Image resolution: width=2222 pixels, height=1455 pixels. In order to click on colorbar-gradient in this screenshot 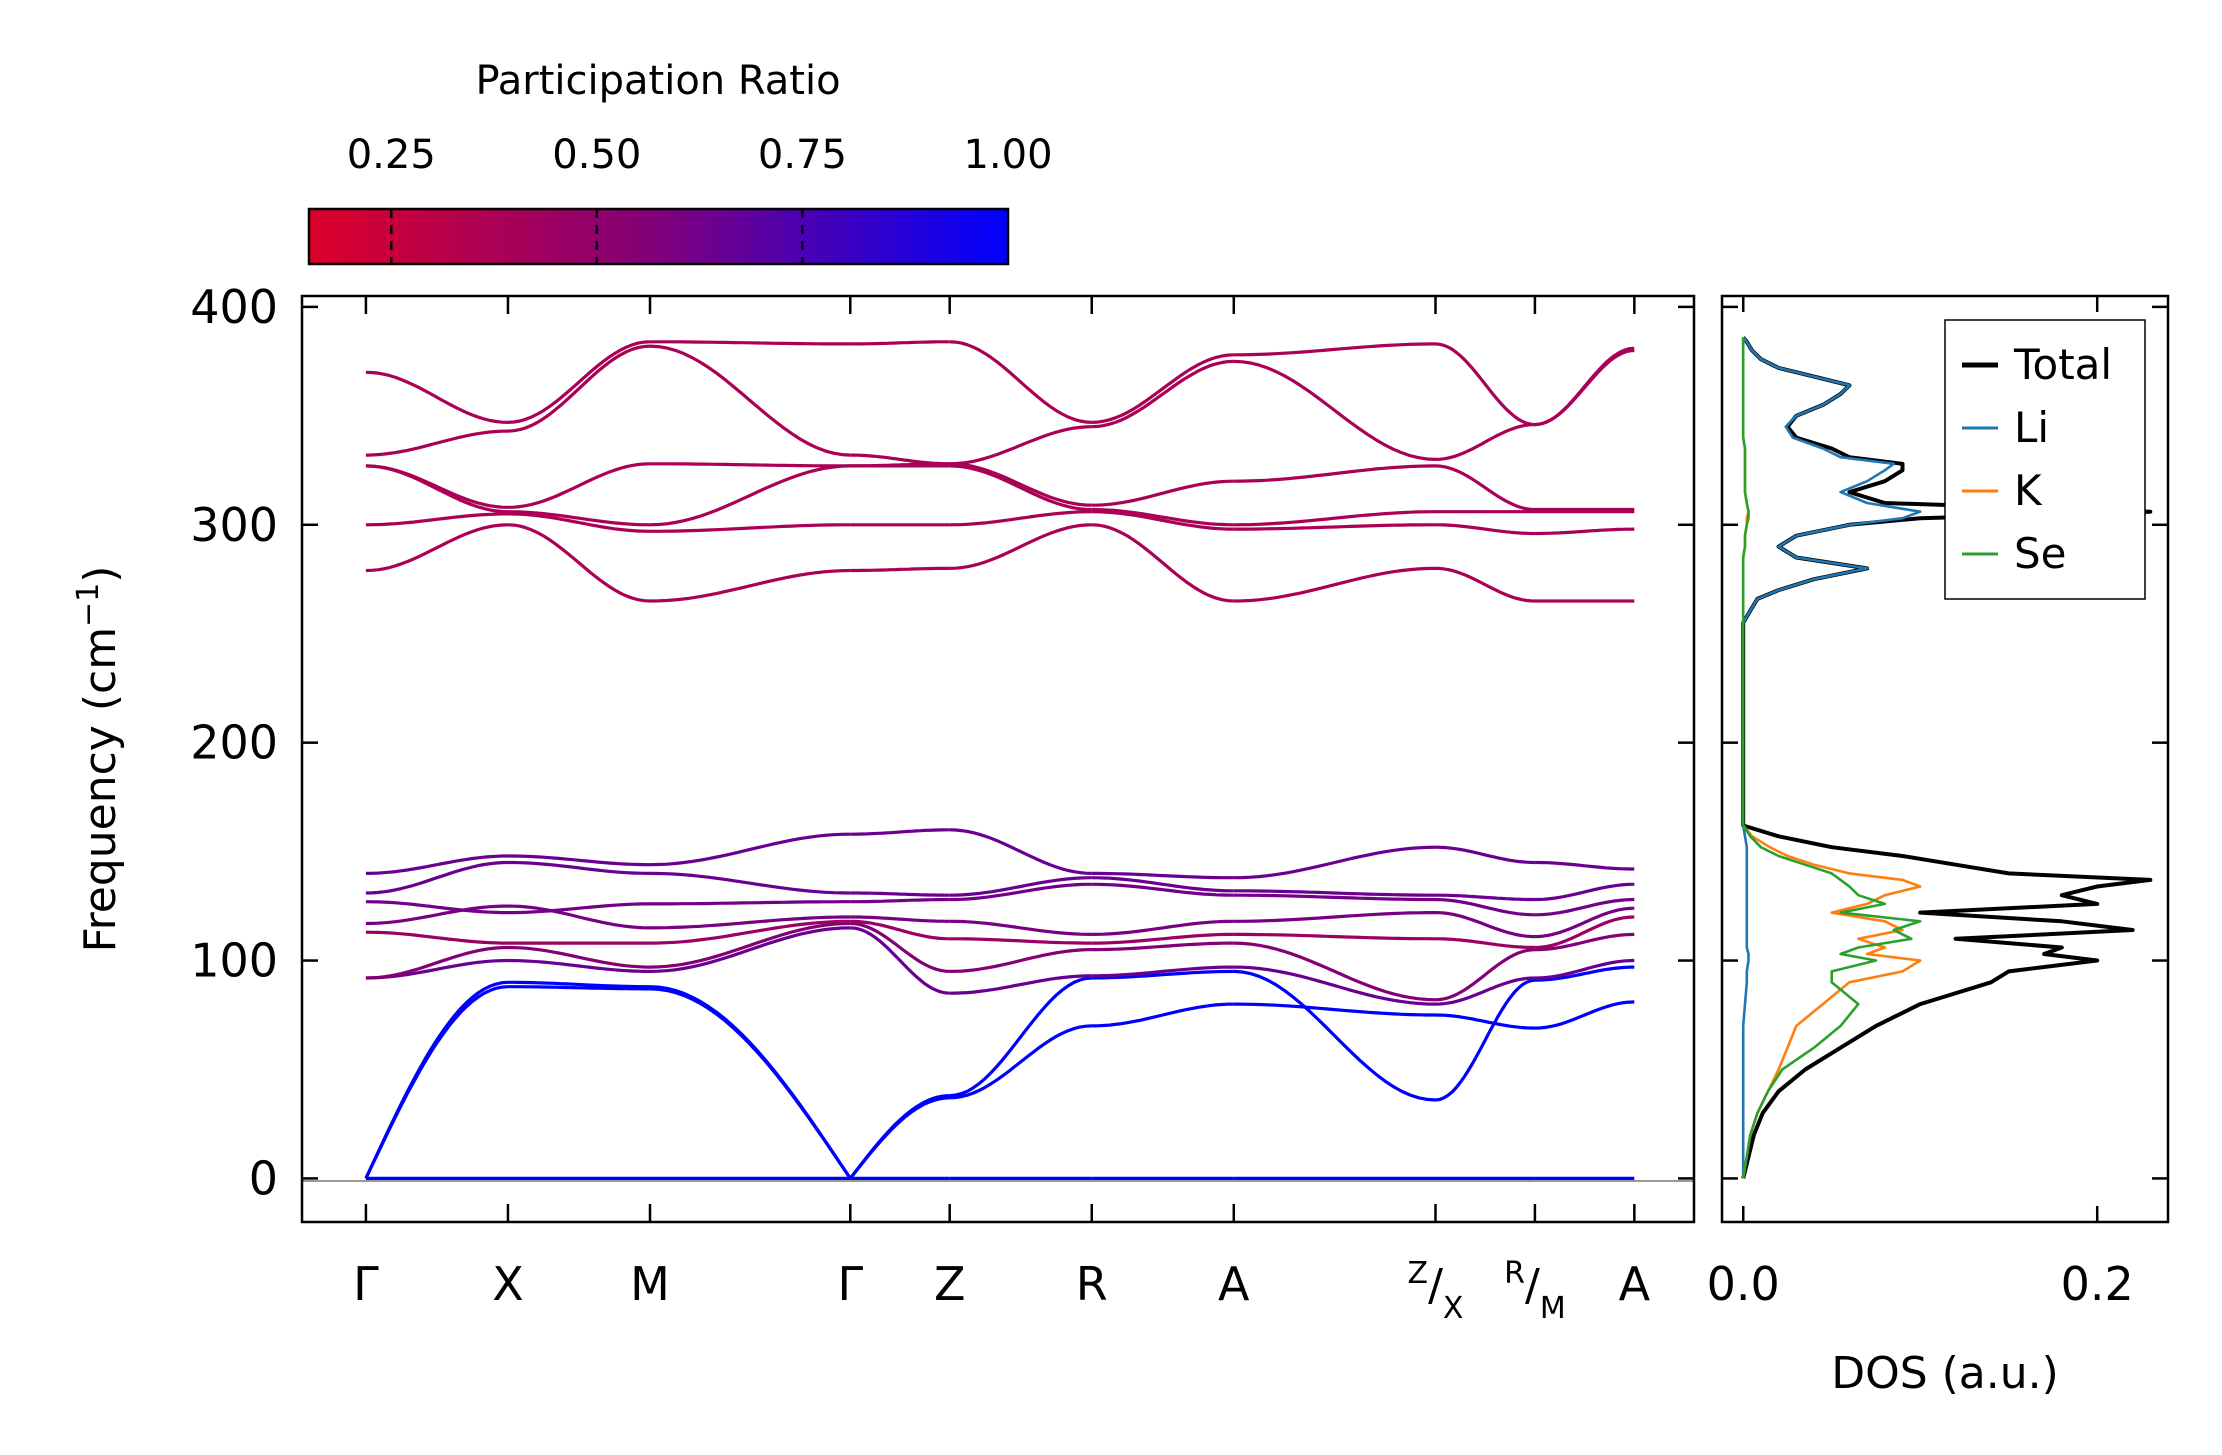, I will do `click(658, 236)`.